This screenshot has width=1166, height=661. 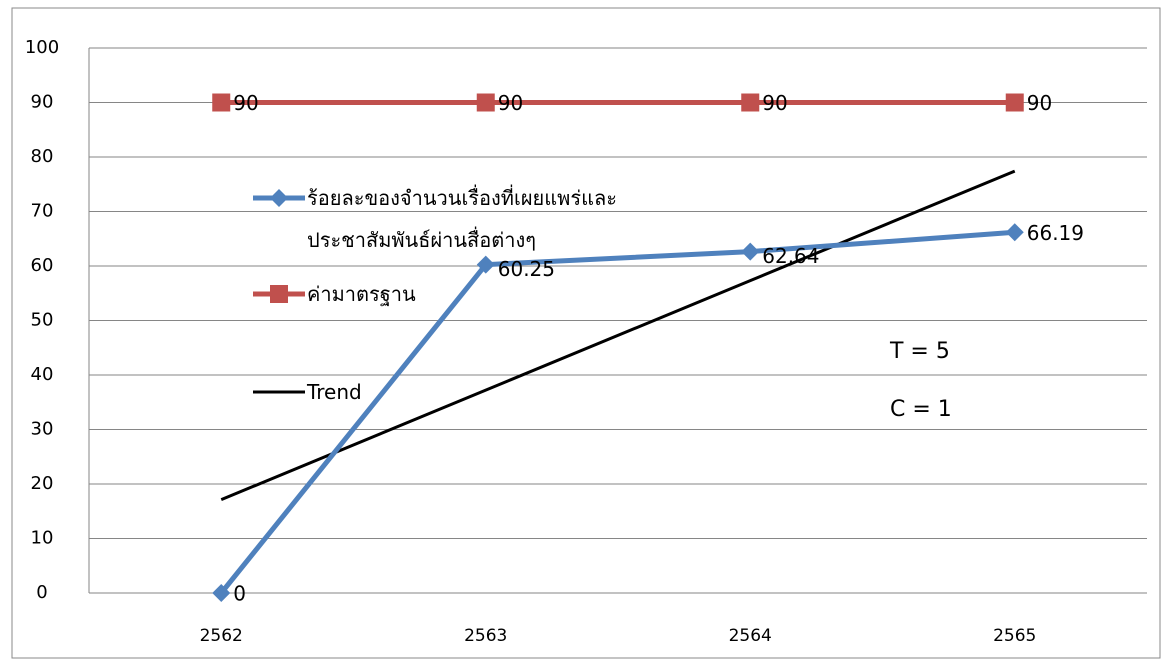 What do you see at coordinates (334, 392) in the screenshot?
I see `legend-label: Trend` at bounding box center [334, 392].